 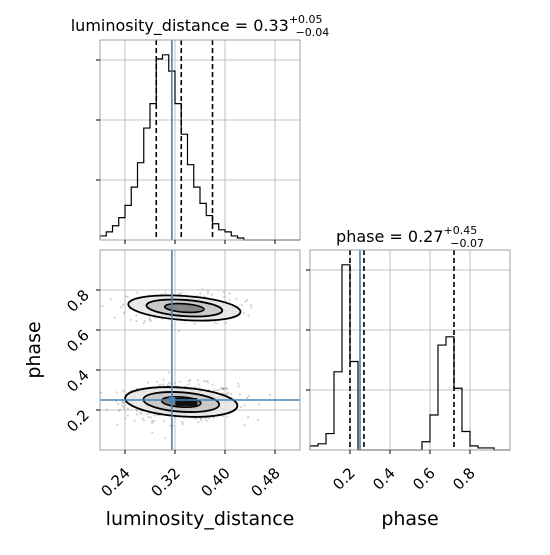 I want to click on ld-title-minus: −0.04, so click(x=313, y=32).